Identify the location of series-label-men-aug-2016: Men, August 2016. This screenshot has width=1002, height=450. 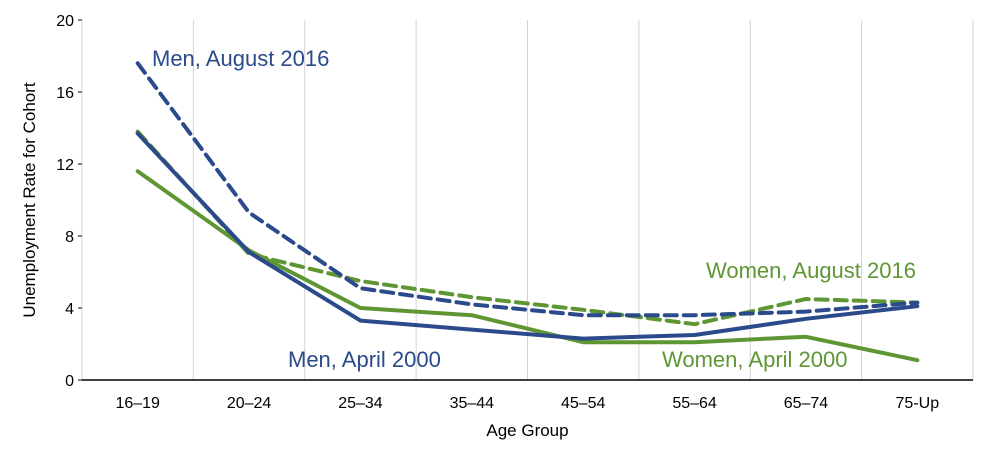
(240, 58).